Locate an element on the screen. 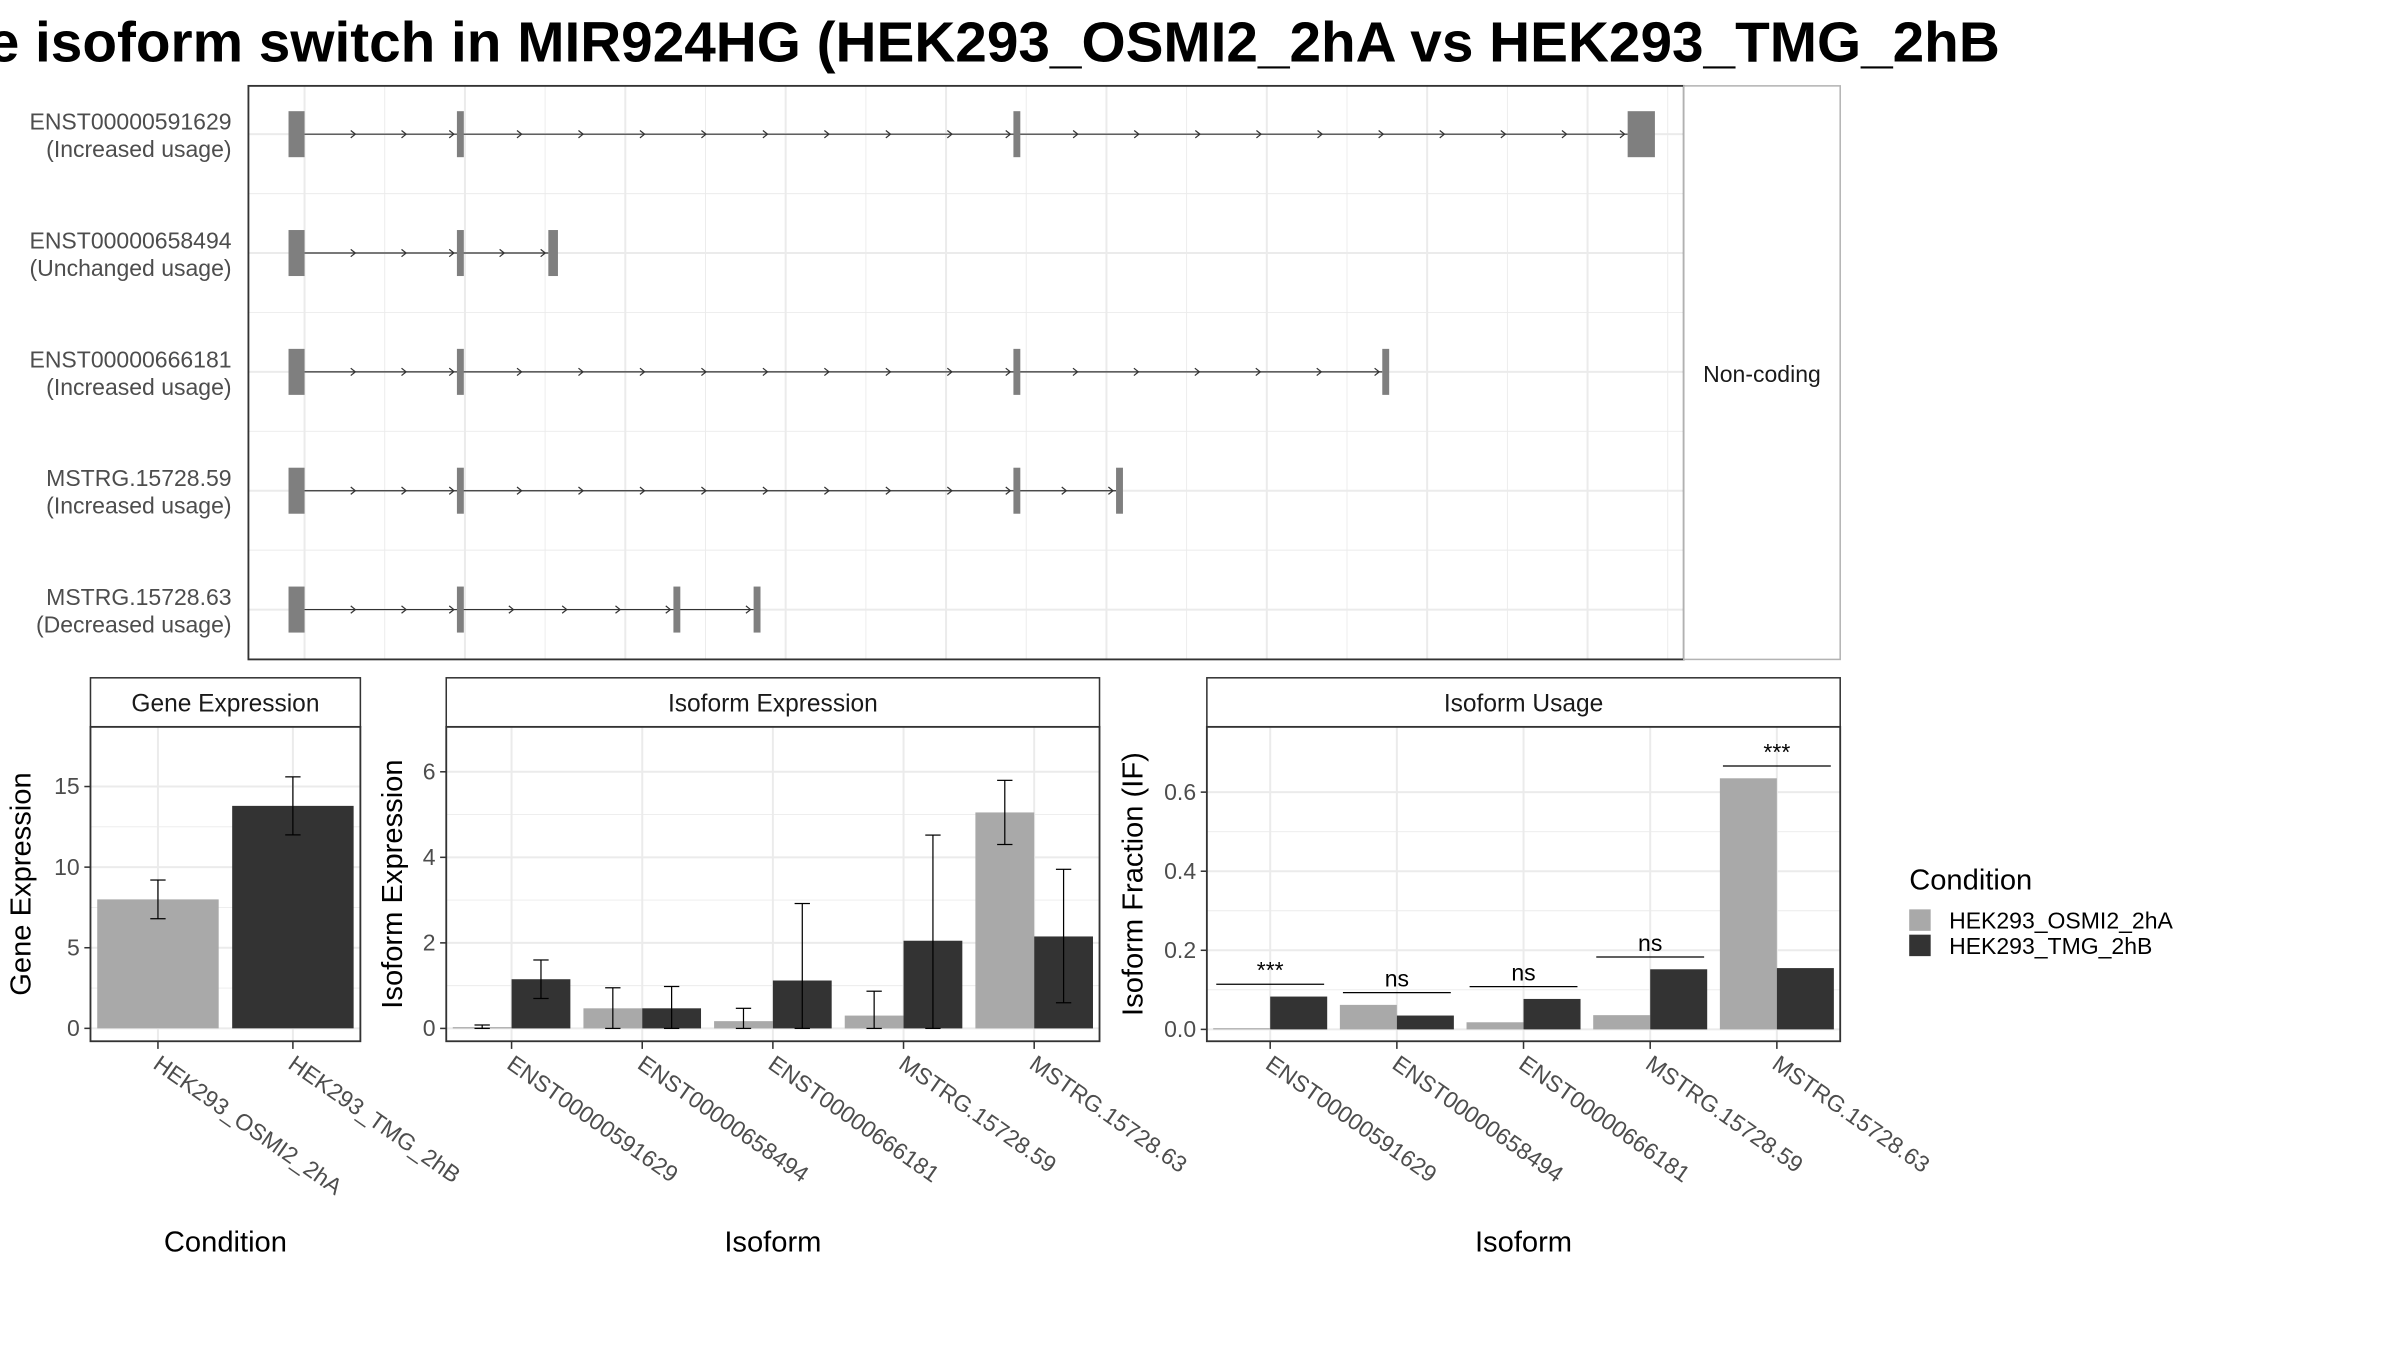 The height and width of the screenshot is (1350, 2400). y-tick-label: 0.0 is located at coordinates (1180, 1029).